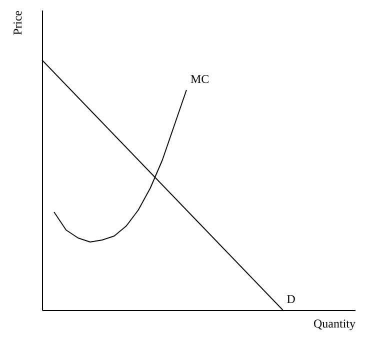  I want to click on y-axis-title: Price, so click(17, 23).